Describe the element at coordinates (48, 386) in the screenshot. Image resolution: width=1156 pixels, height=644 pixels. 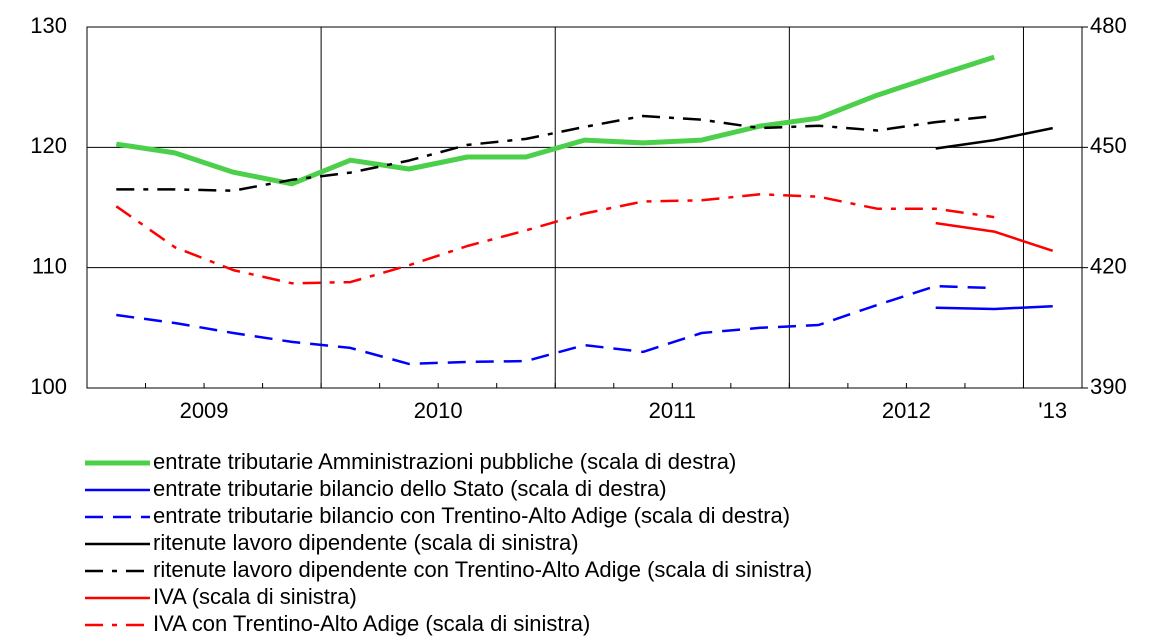
I see `y-tick-label: 100` at that location.